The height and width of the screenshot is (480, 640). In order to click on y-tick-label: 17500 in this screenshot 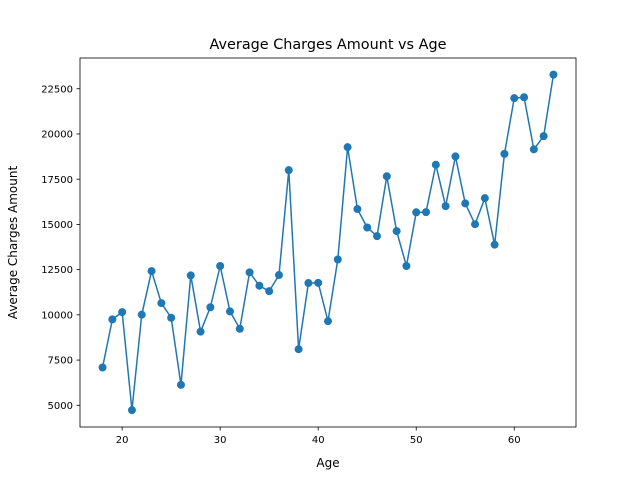, I will do `click(57, 180)`.